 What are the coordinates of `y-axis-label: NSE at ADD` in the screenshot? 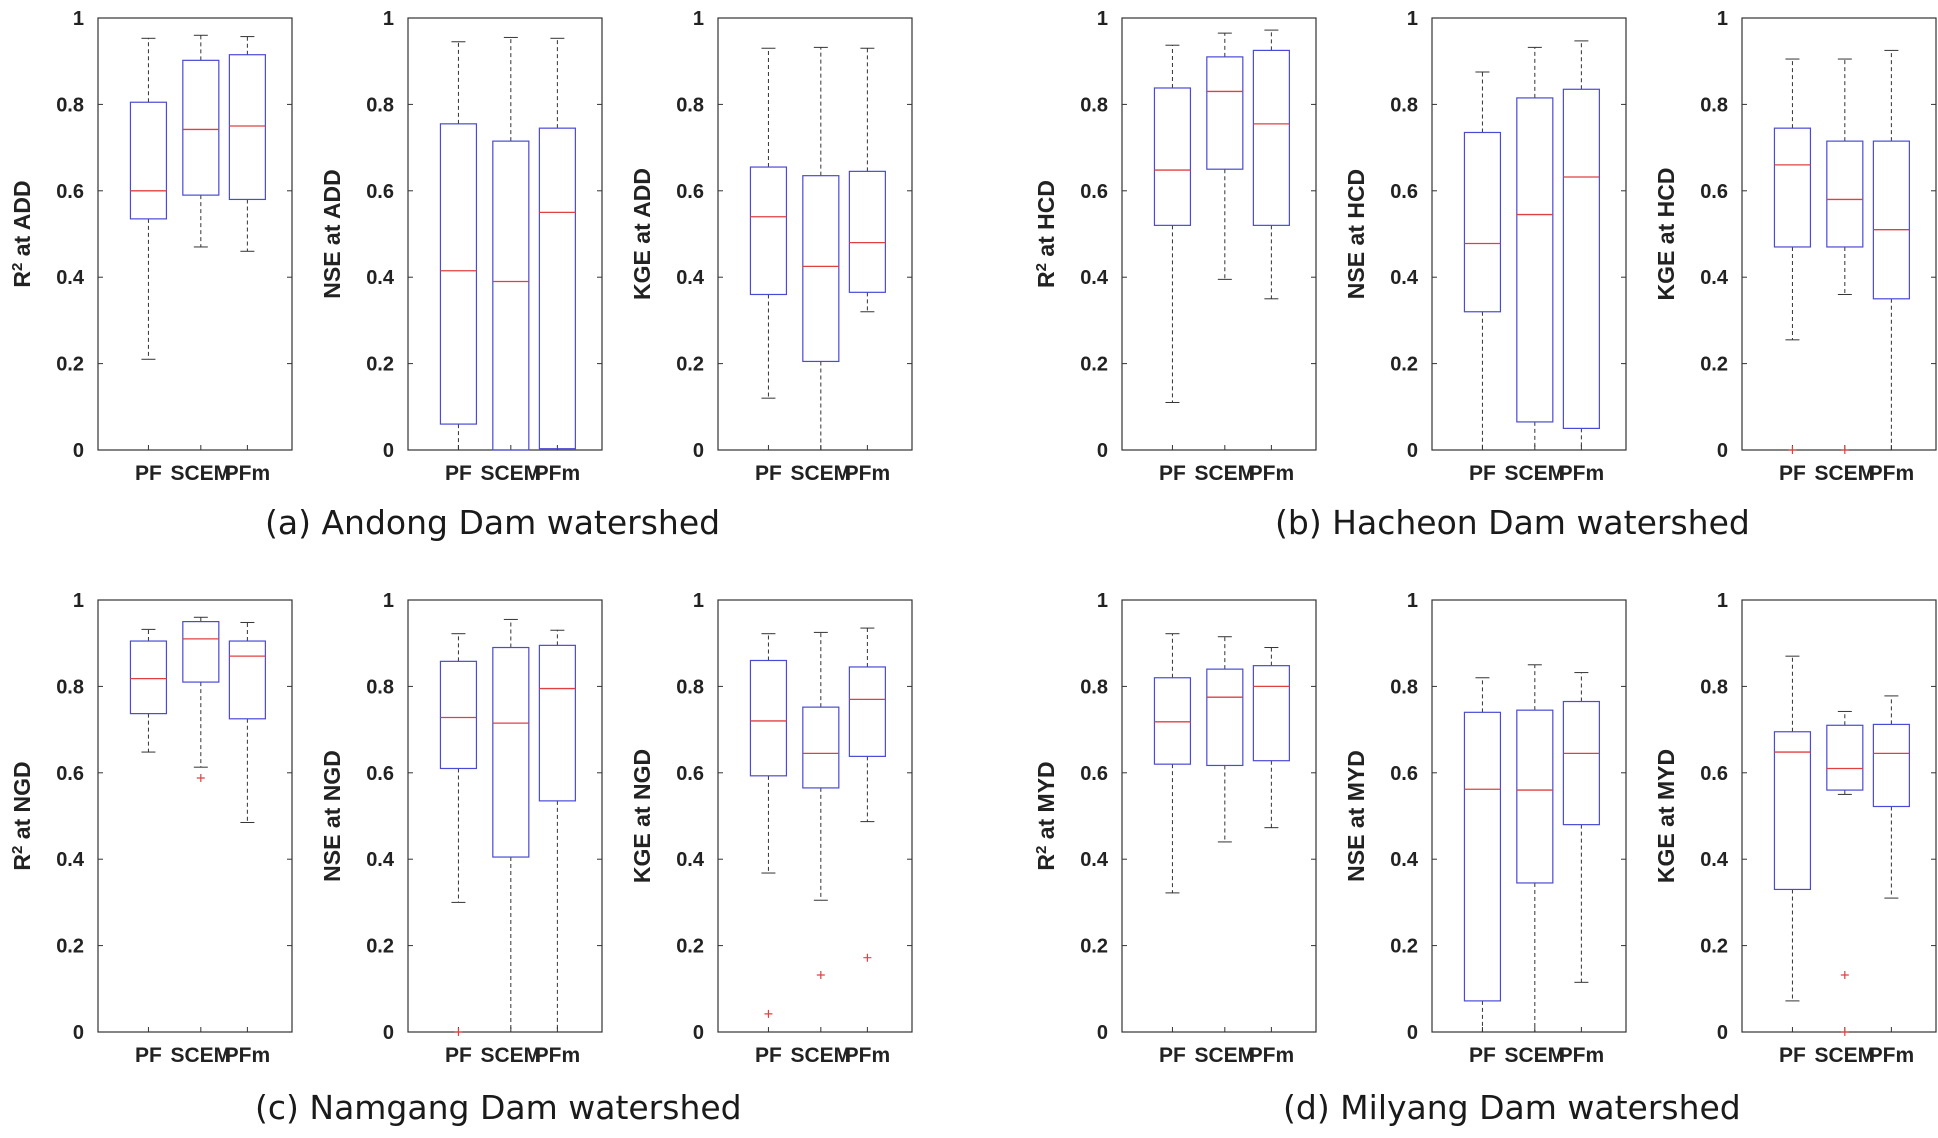 It's located at (332, 234).